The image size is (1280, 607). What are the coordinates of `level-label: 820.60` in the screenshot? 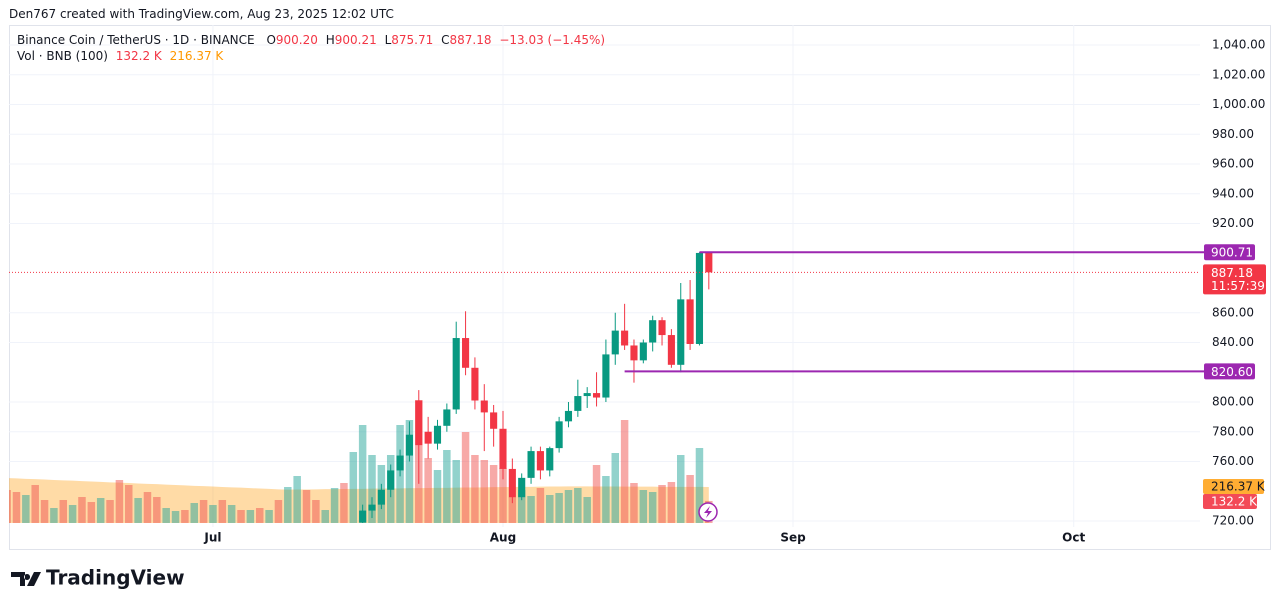 It's located at (1232, 372).